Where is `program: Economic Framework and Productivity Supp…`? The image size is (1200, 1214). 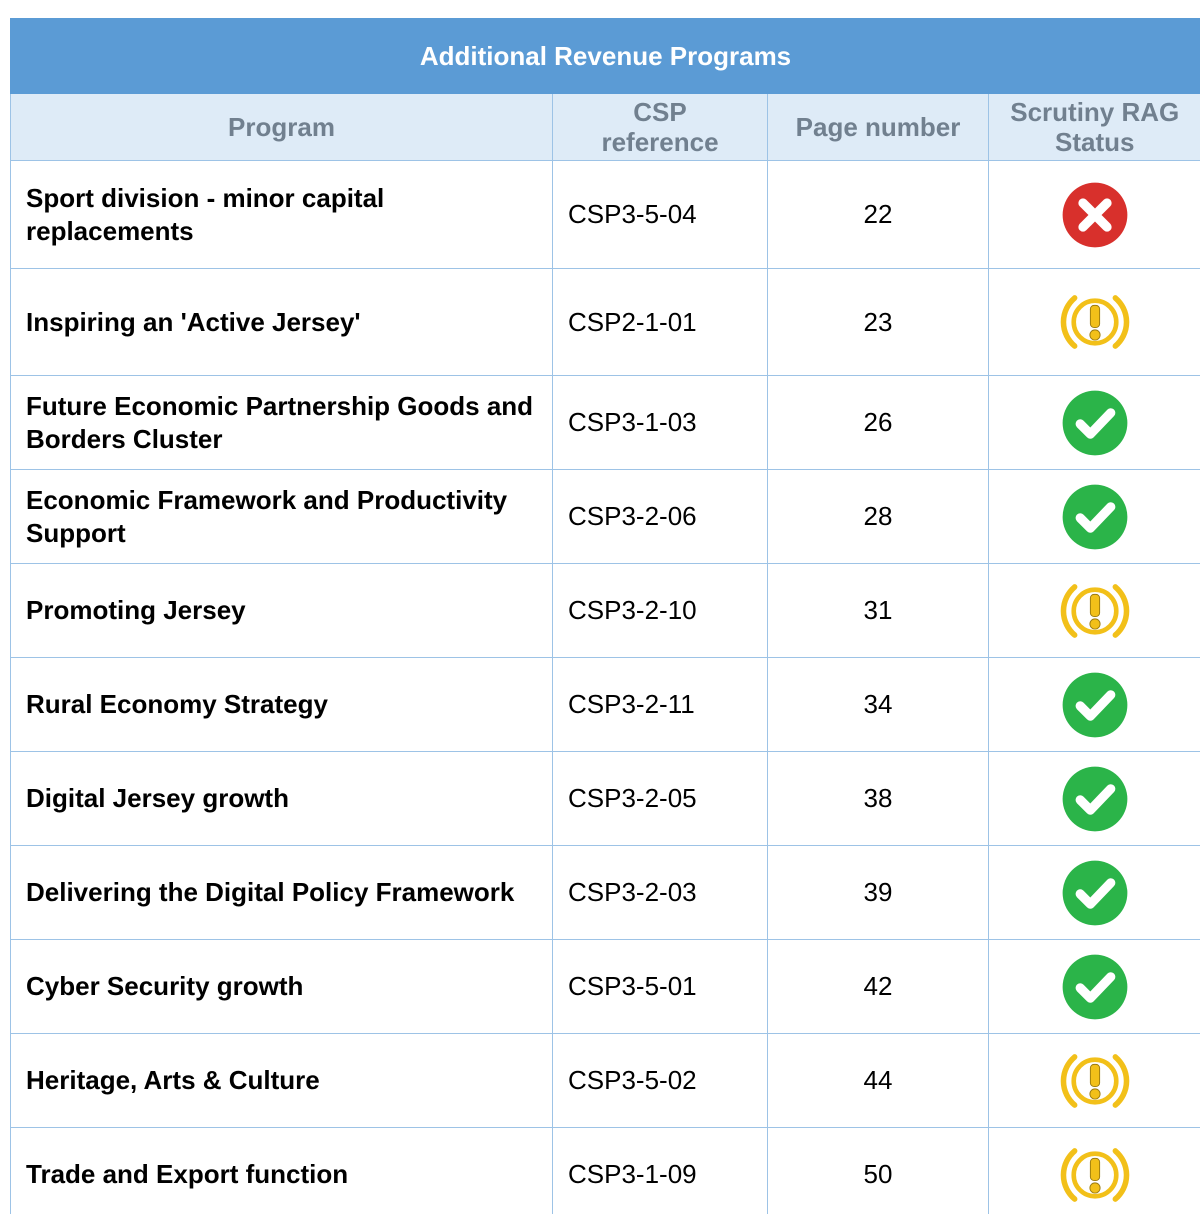 program: Economic Framework and Productivity Supp… is located at coordinates (281, 516).